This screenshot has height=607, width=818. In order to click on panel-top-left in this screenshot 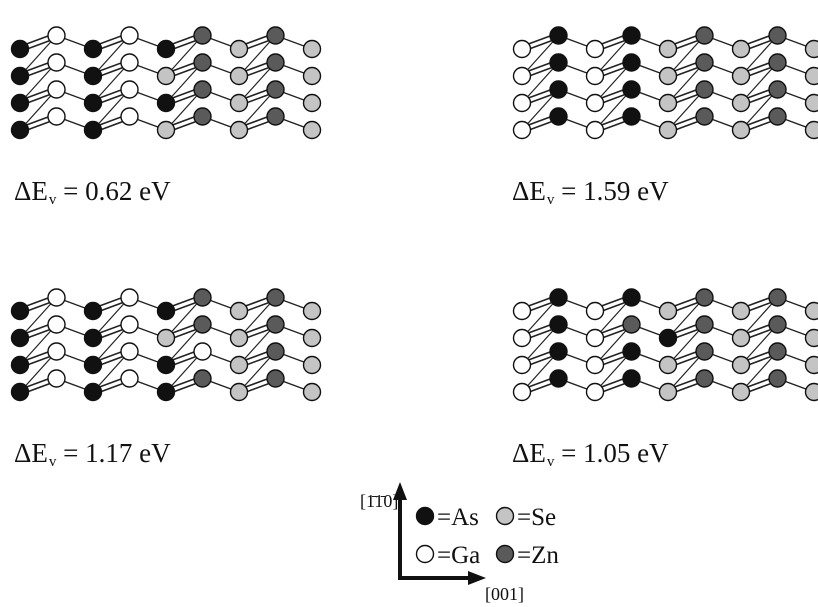, I will do `click(166, 83)`.